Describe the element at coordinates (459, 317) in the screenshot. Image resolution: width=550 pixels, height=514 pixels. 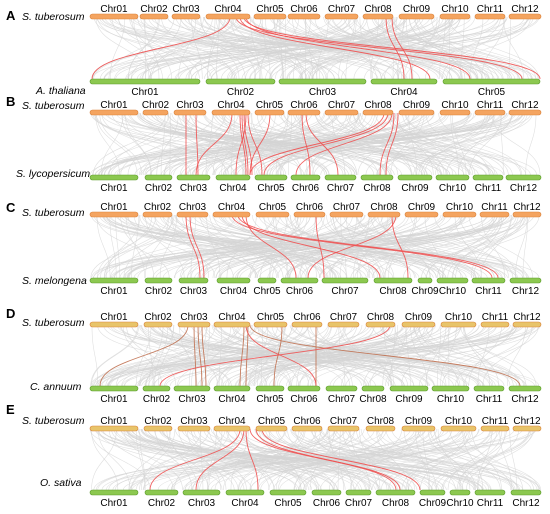
I see `top-chromosome-label: Chr10` at that location.